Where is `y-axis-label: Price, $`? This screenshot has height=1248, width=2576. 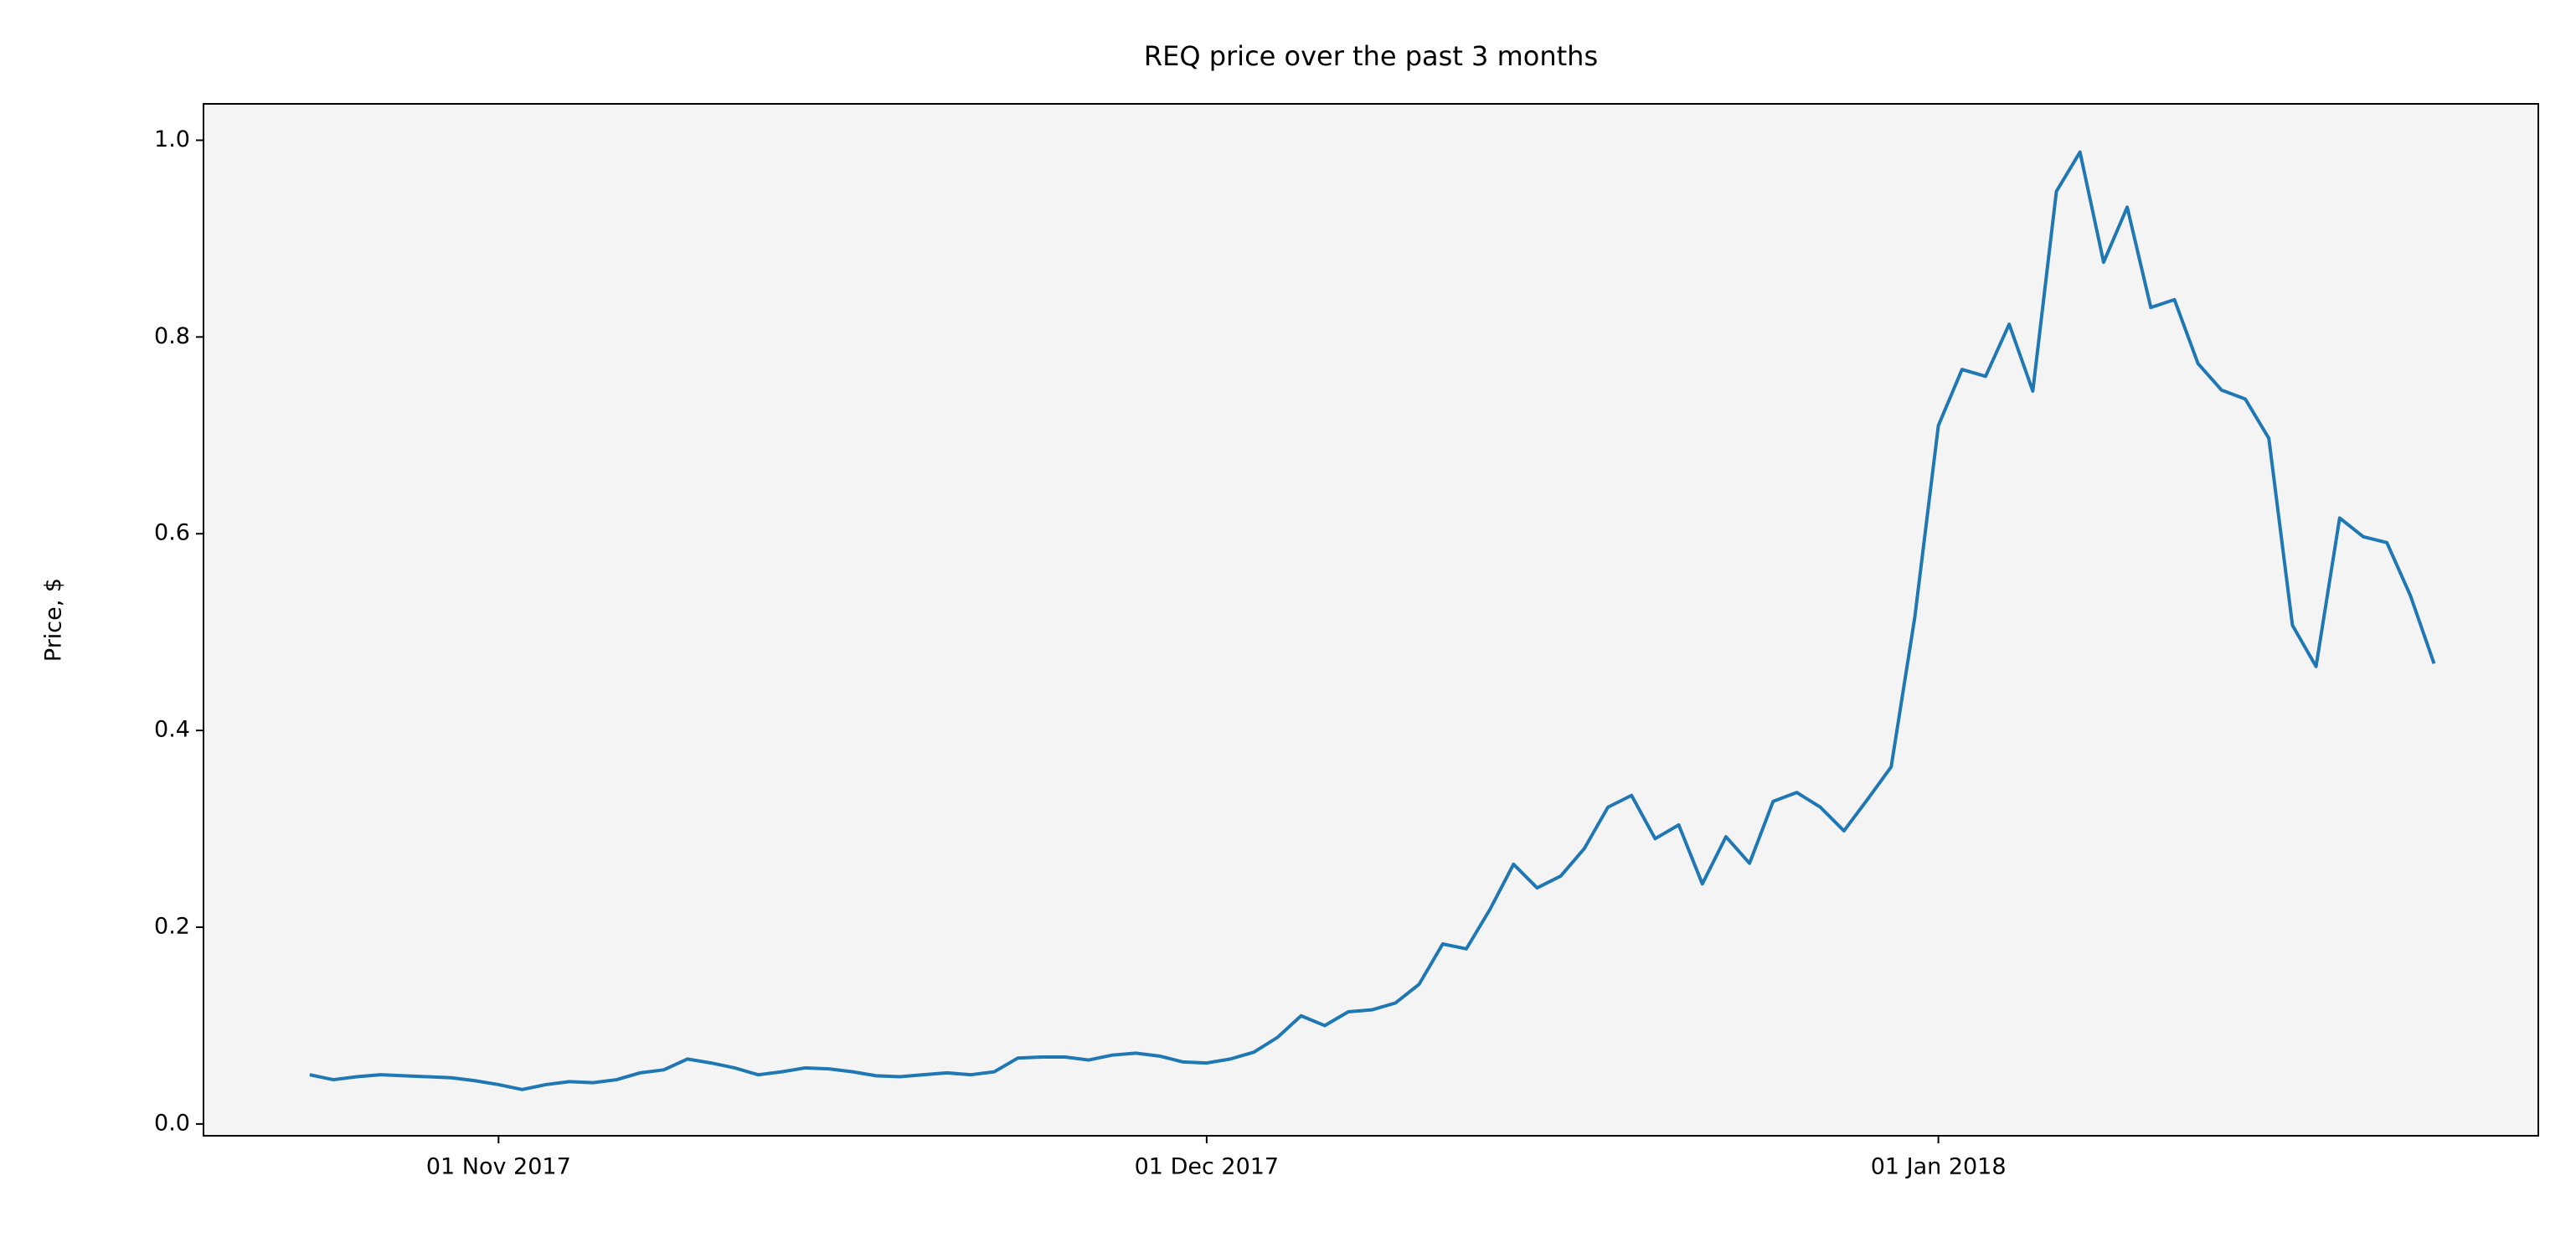
y-axis-label: Price, $ is located at coordinates (54, 620).